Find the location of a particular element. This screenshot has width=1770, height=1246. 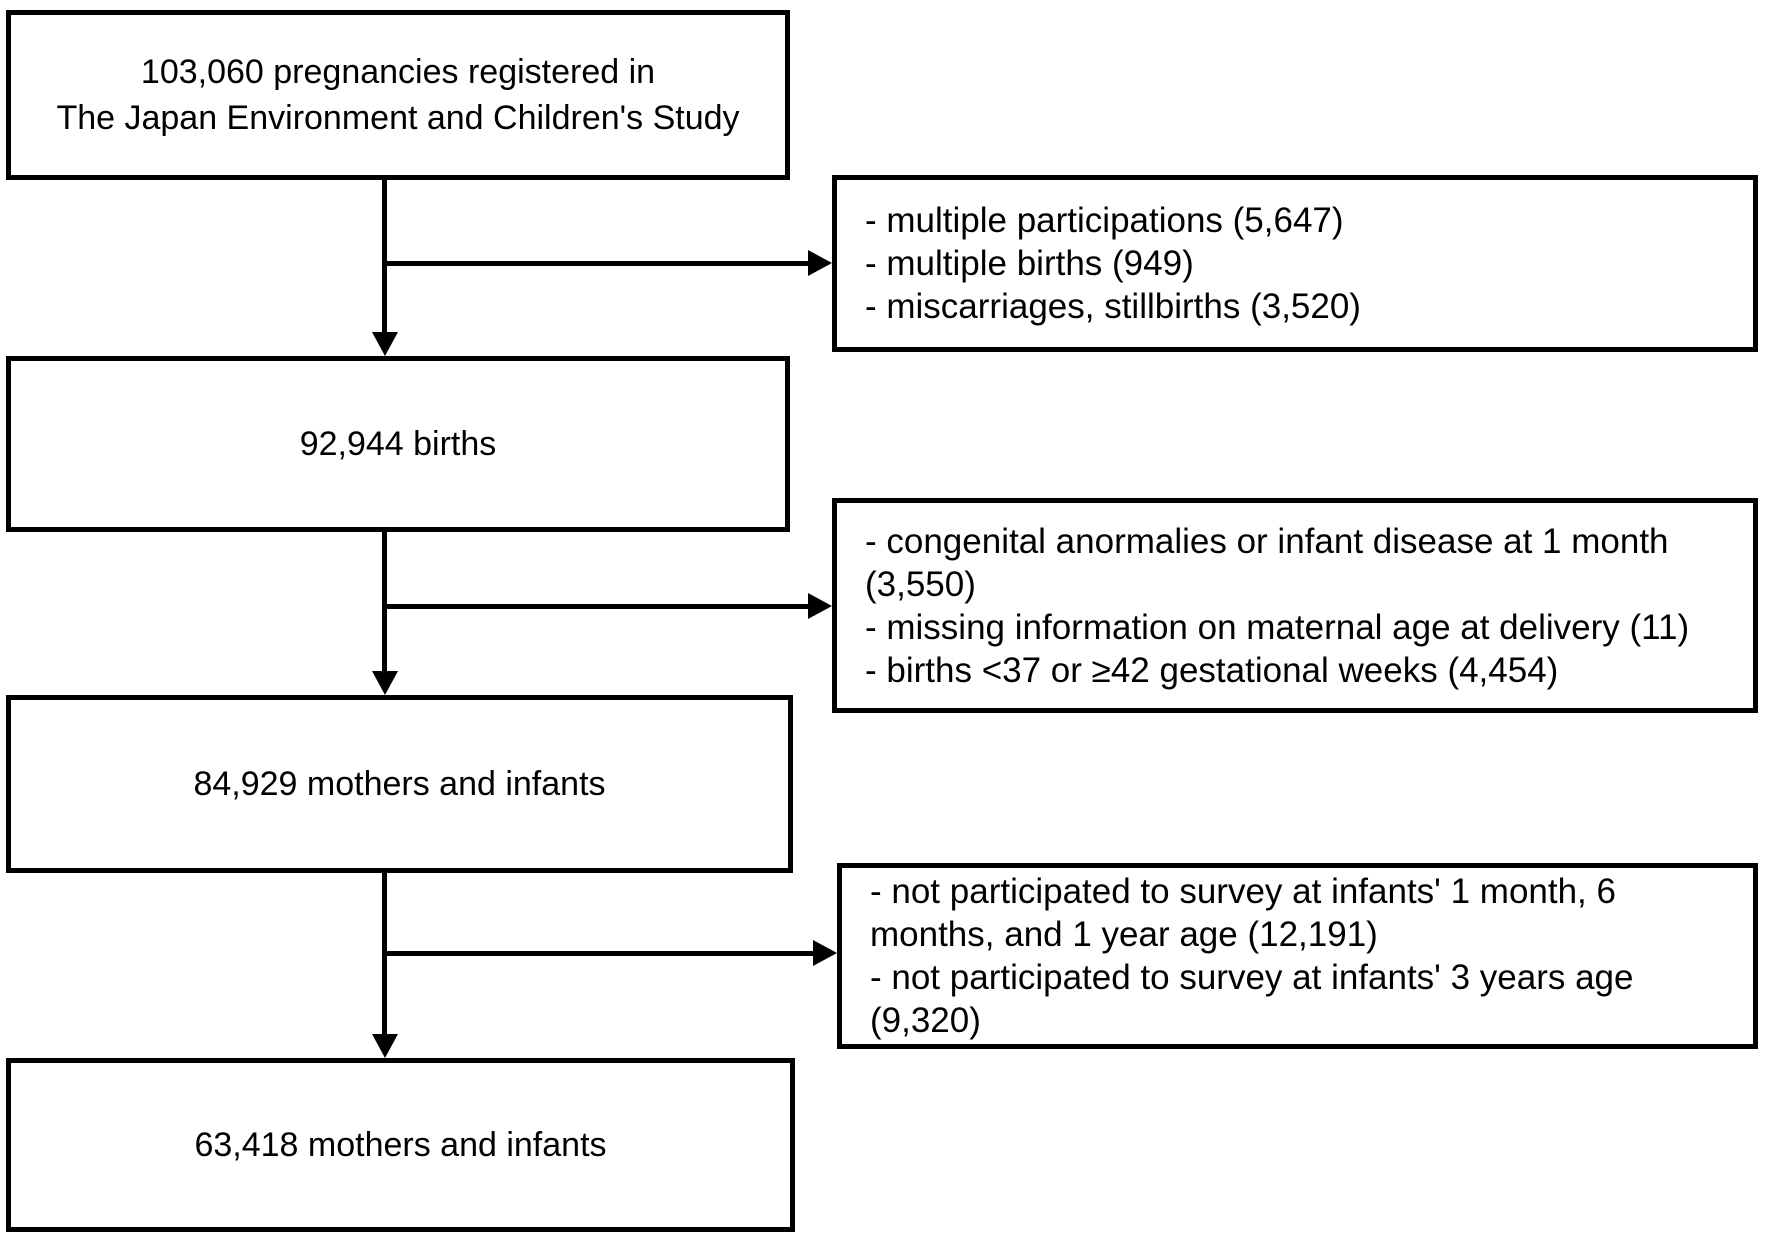

flow-box-mothers-infants-63418: 63,418 mothers and infants is located at coordinates (400, 1145).